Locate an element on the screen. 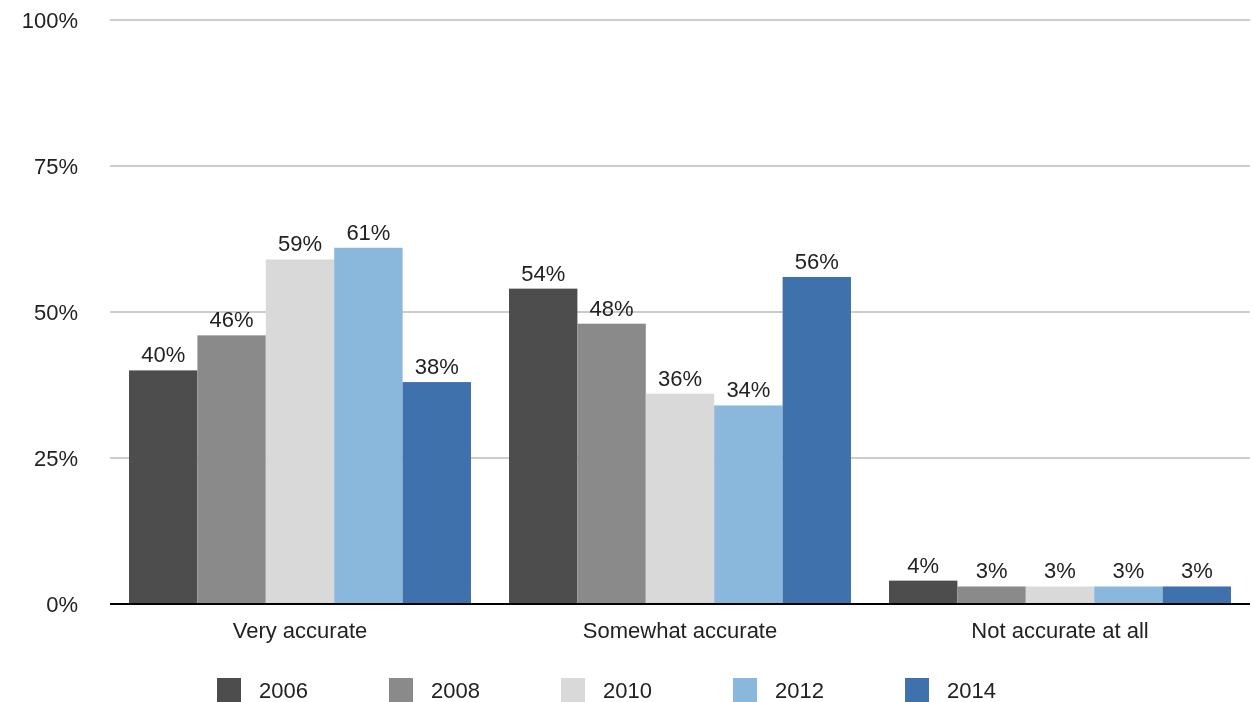  y-tick-label: 50% is located at coordinates (55, 312).